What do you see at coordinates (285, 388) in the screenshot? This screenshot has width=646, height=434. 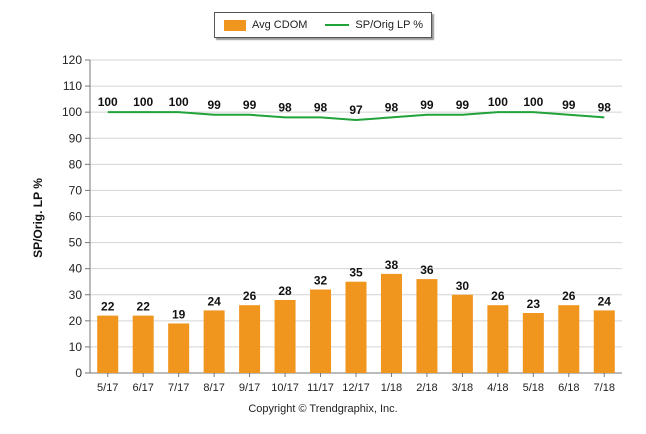 I see `x-tick-label: 10/17` at bounding box center [285, 388].